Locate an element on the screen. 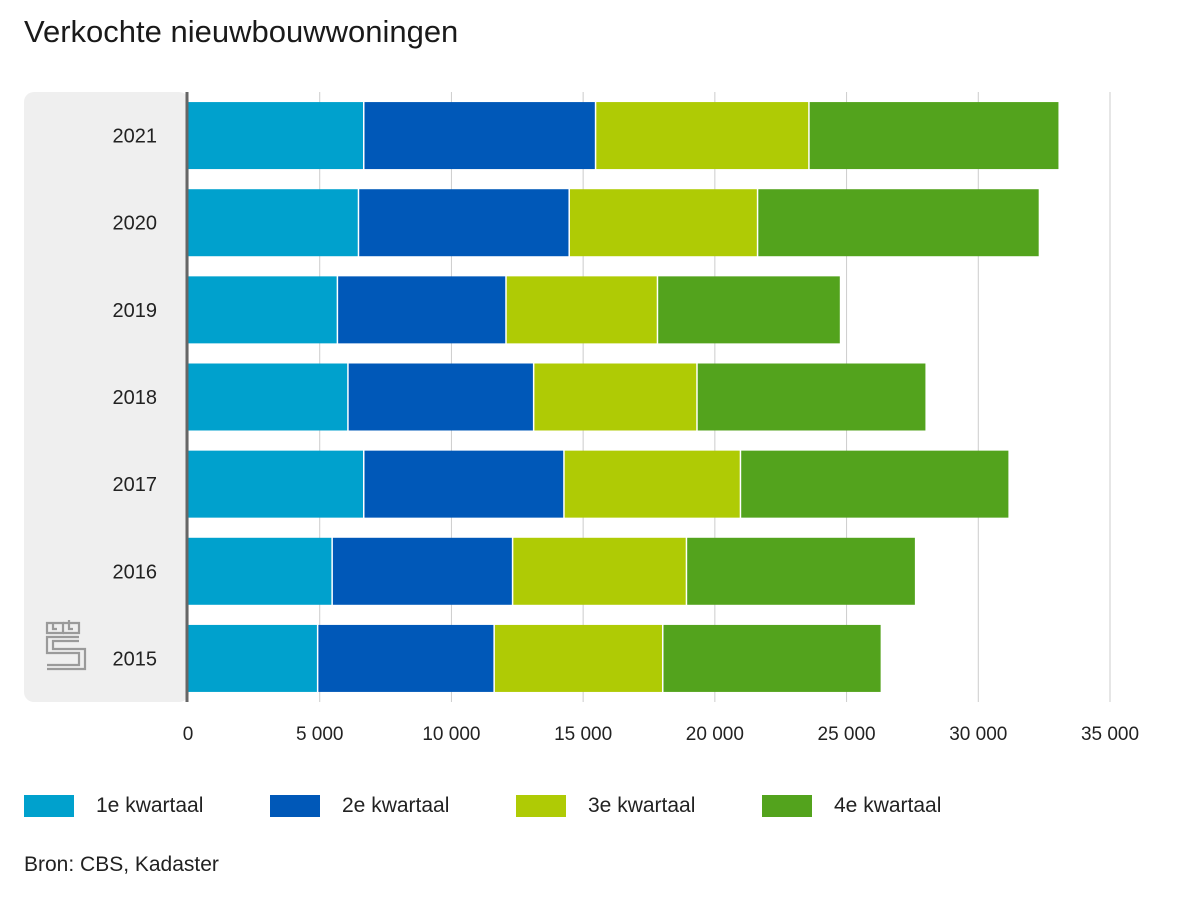 This screenshot has width=1200, height=900. category-panel is located at coordinates (106, 397).